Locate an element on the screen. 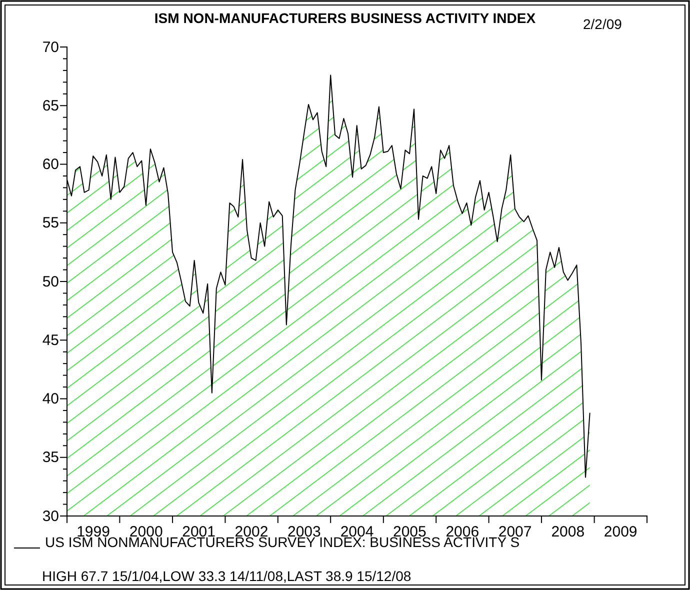 This screenshot has height=590, width=690. x-tick-label: 2008 is located at coordinates (568, 532).